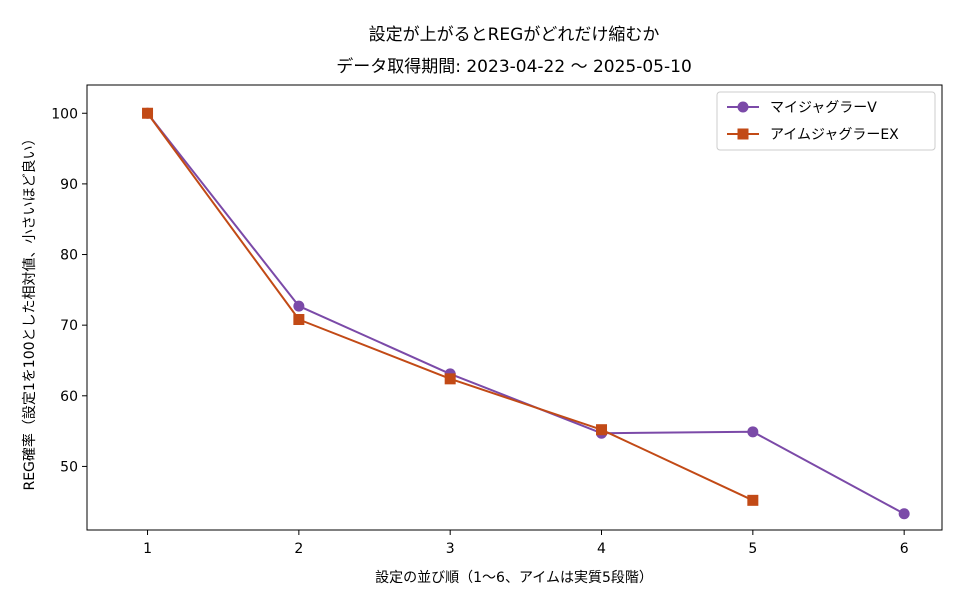 This screenshot has width=960, height=600. What do you see at coordinates (147, 549) in the screenshot?
I see `x-tick-label-1: 1` at bounding box center [147, 549].